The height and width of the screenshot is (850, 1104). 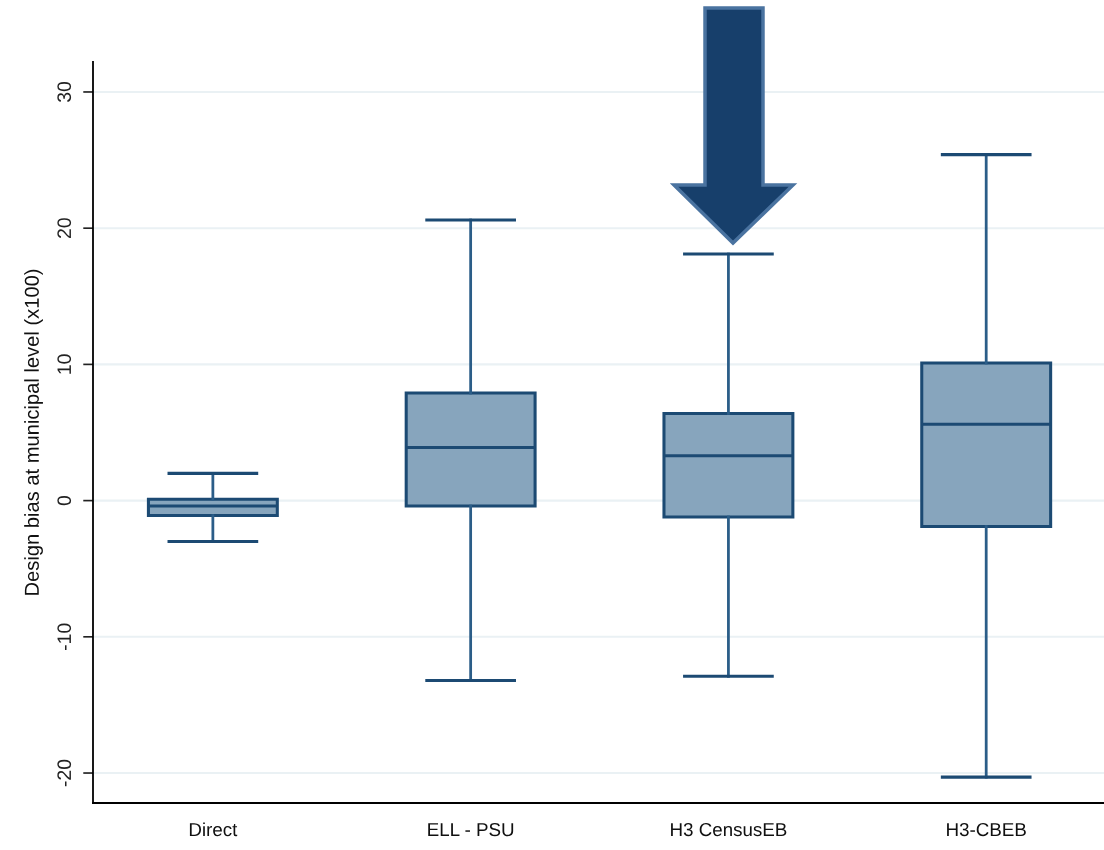 I want to click on y-tick-label: -10, so click(x=64, y=637).